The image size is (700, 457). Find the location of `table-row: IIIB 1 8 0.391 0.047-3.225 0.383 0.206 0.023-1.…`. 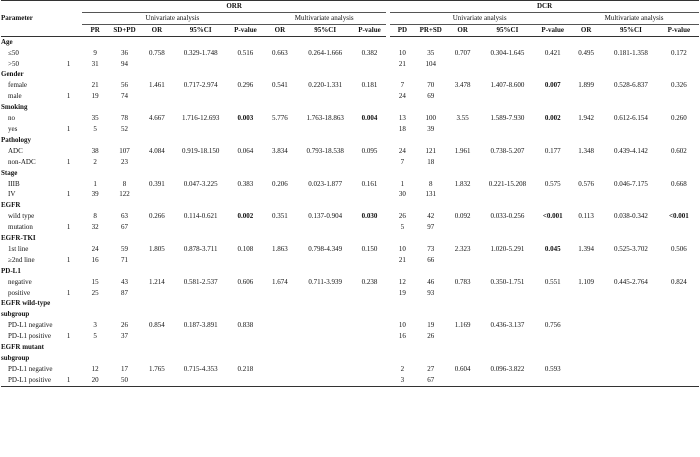

table-row: IIIB 1 8 0.391 0.047-3.225 0.383 0.206 0.023-1.… is located at coordinates (350, 184).